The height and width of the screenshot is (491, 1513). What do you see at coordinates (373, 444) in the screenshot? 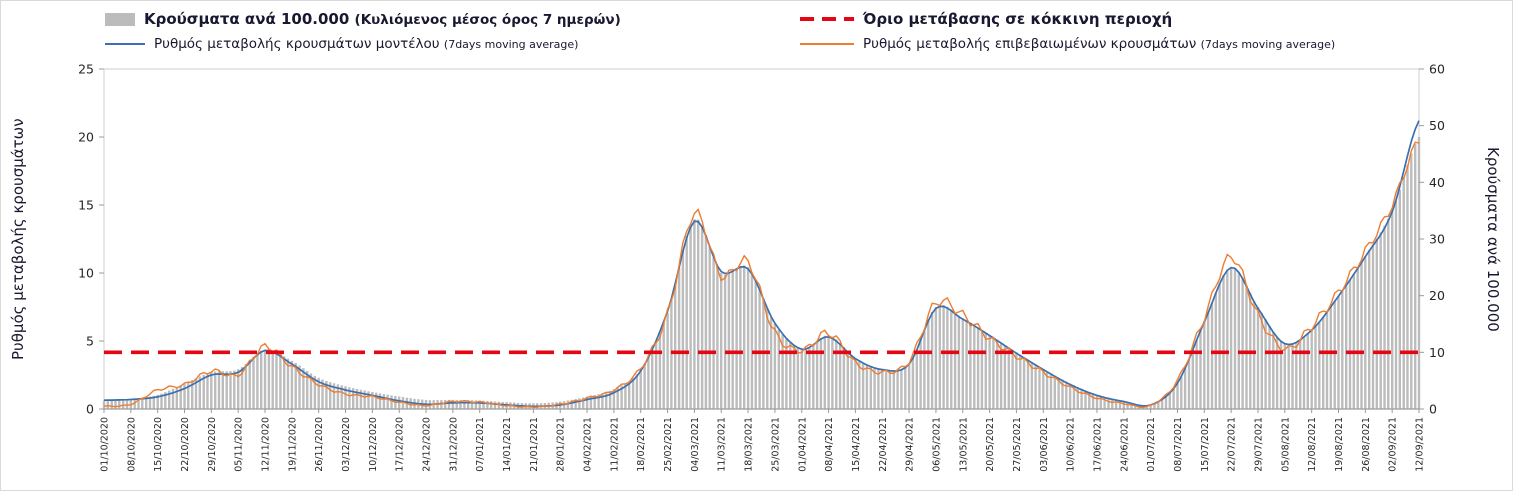
I see `x-tick-label: 10/12/2020` at bounding box center [373, 444].